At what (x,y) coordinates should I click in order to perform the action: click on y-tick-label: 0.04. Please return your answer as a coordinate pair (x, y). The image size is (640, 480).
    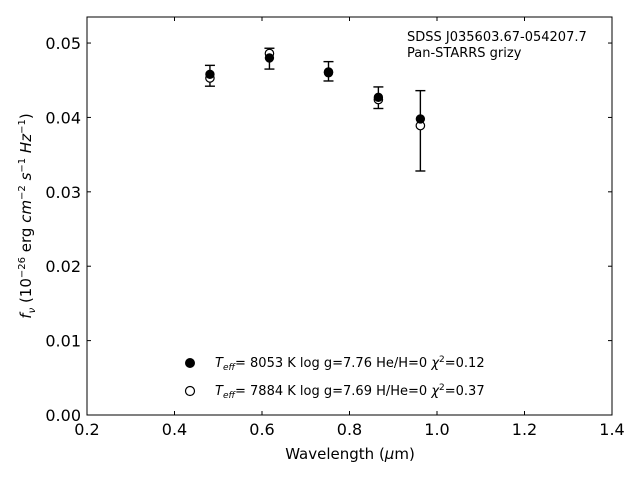
    Looking at the image, I should click on (63, 117).